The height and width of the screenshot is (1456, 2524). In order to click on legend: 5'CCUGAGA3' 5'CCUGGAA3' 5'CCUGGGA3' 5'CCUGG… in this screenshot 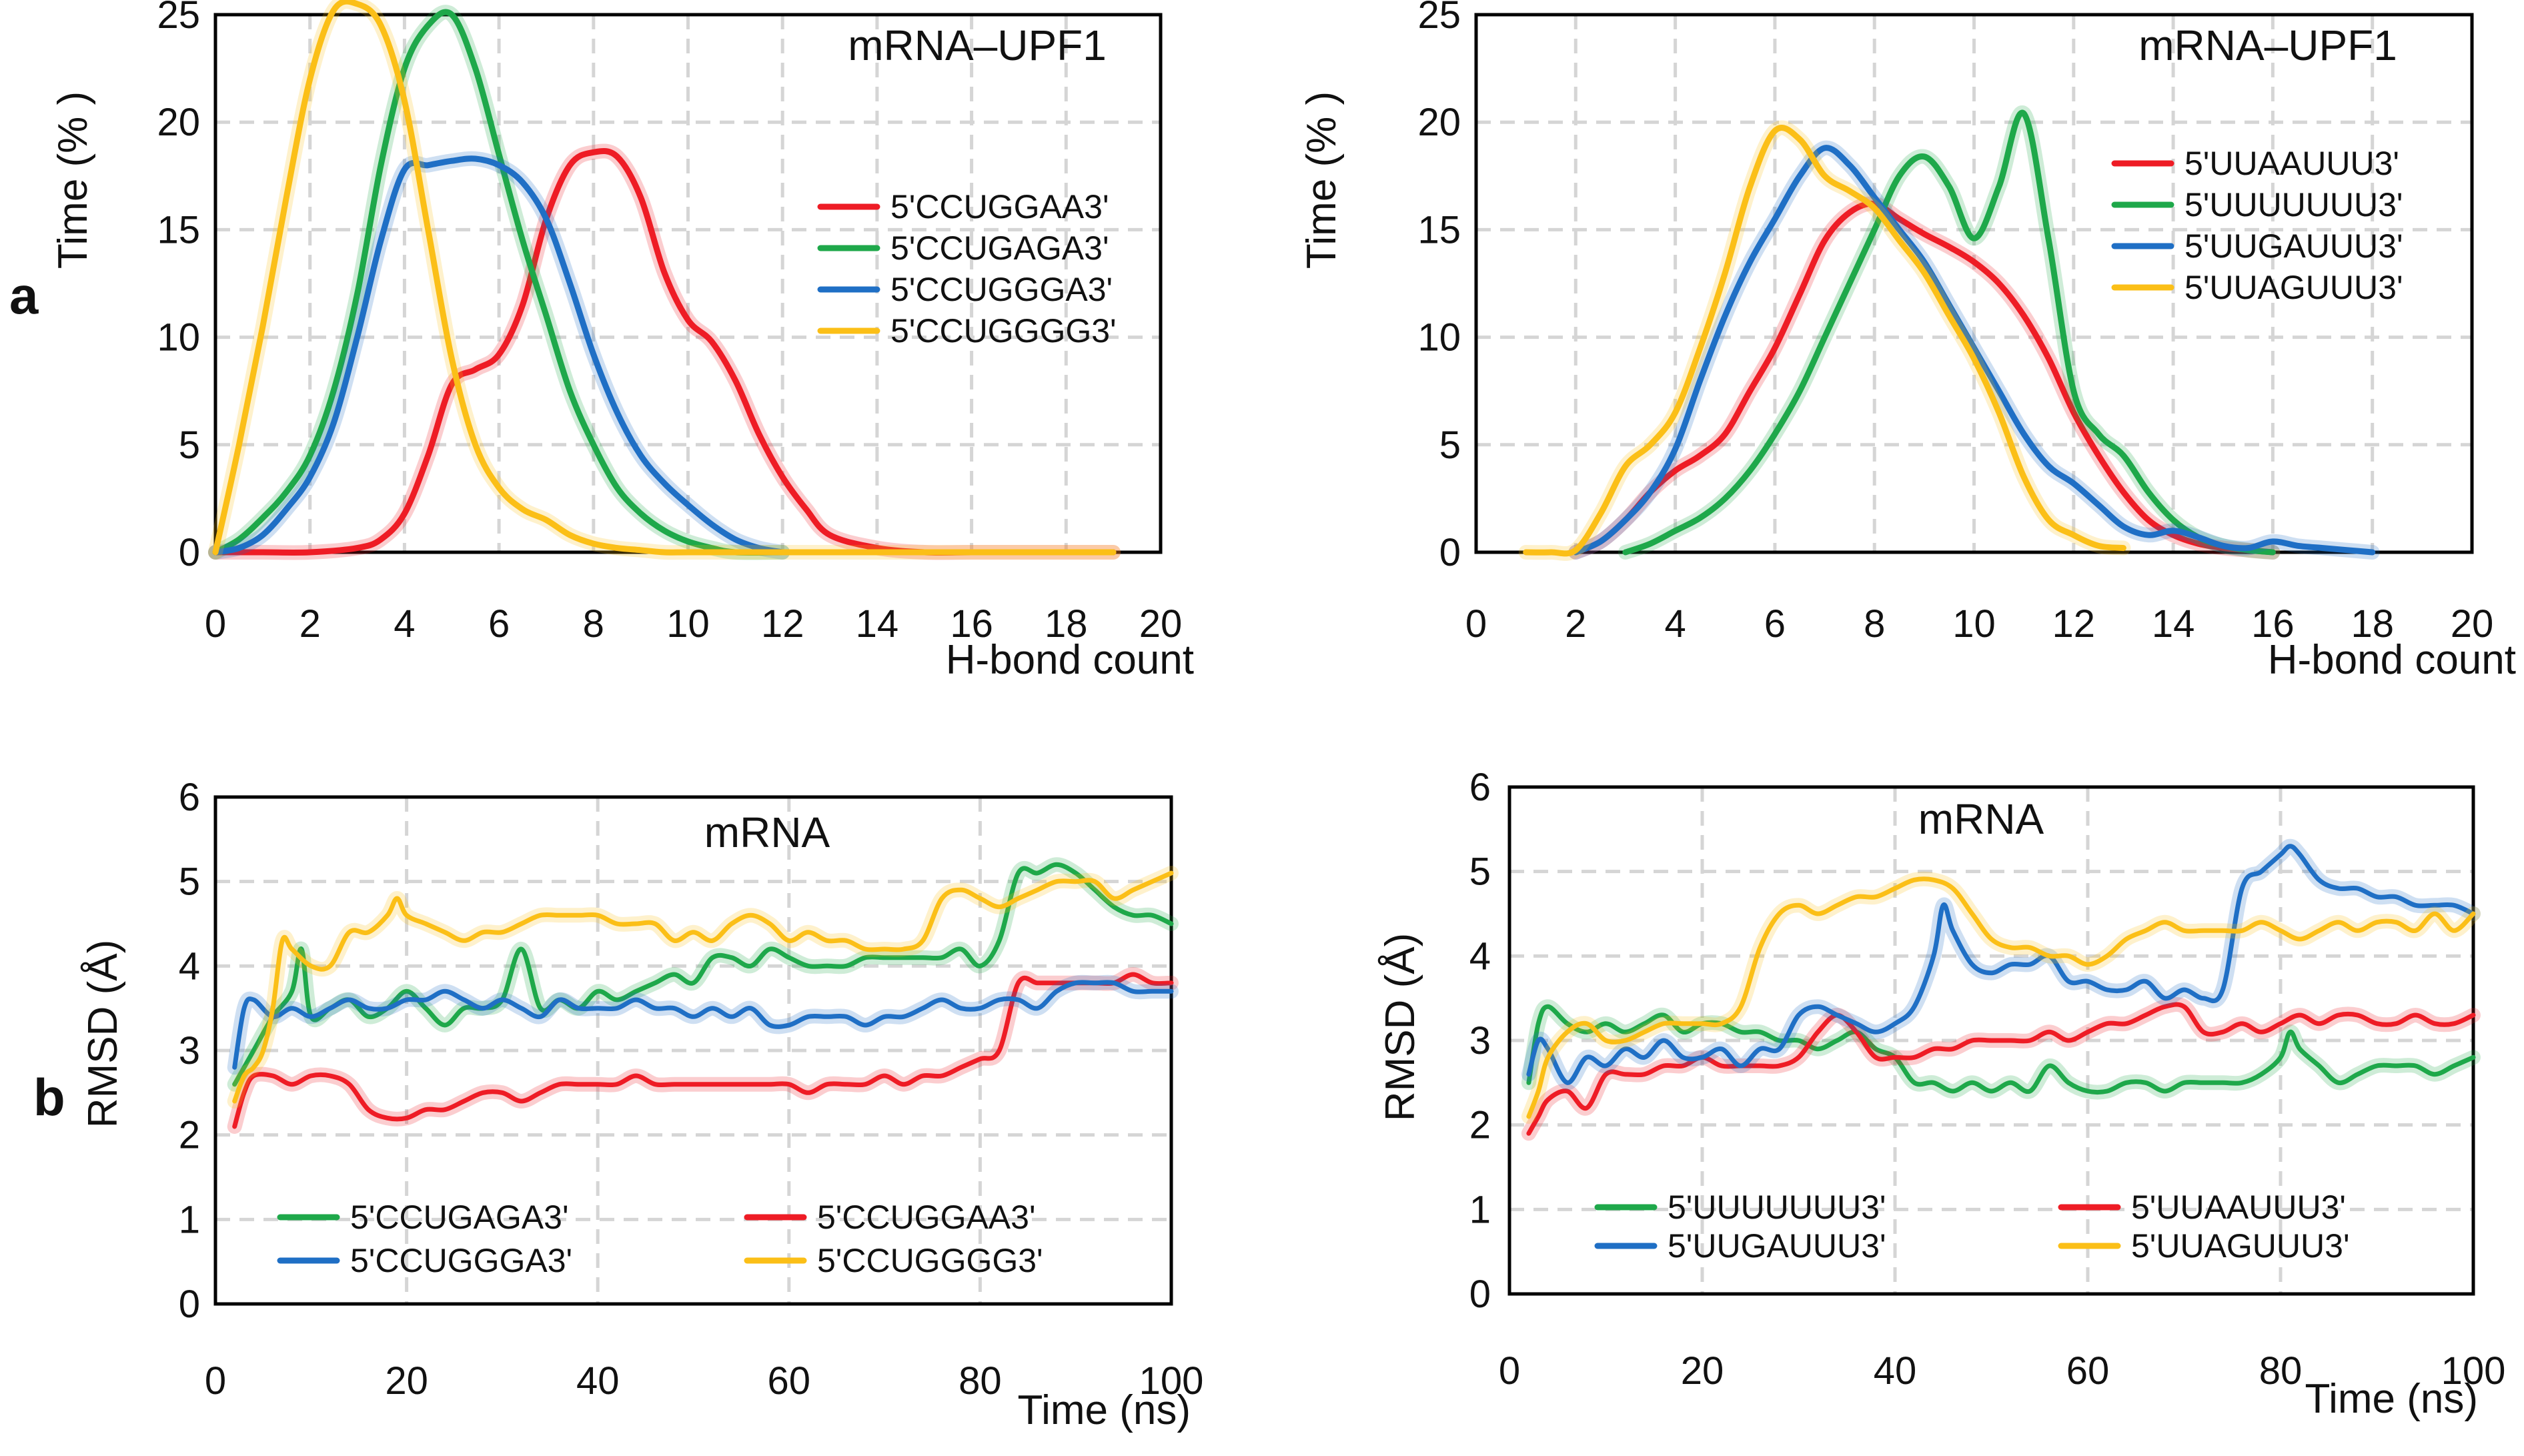, I will do `click(660, 1239)`.